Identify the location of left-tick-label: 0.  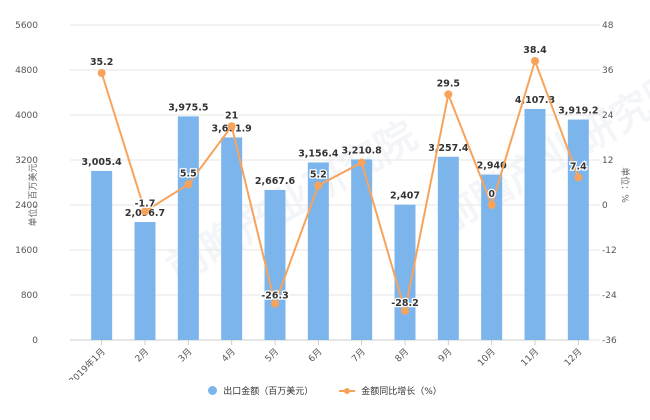
(35, 341).